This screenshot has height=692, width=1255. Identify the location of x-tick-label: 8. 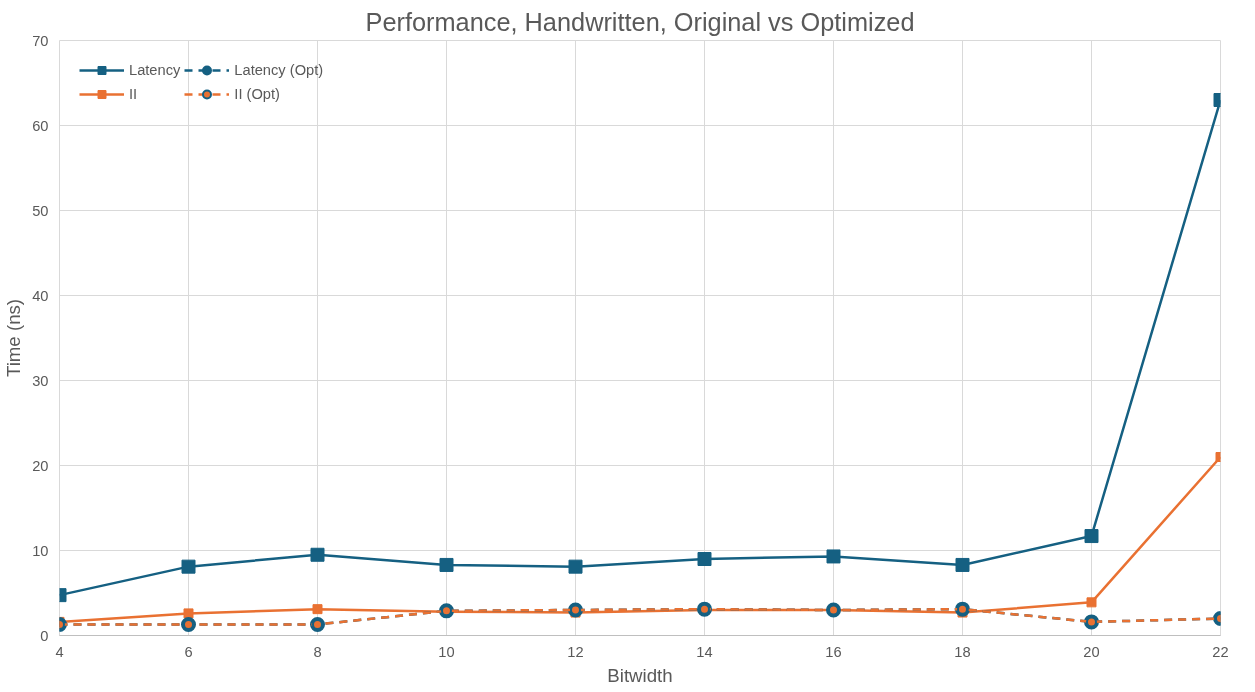
(317, 651).